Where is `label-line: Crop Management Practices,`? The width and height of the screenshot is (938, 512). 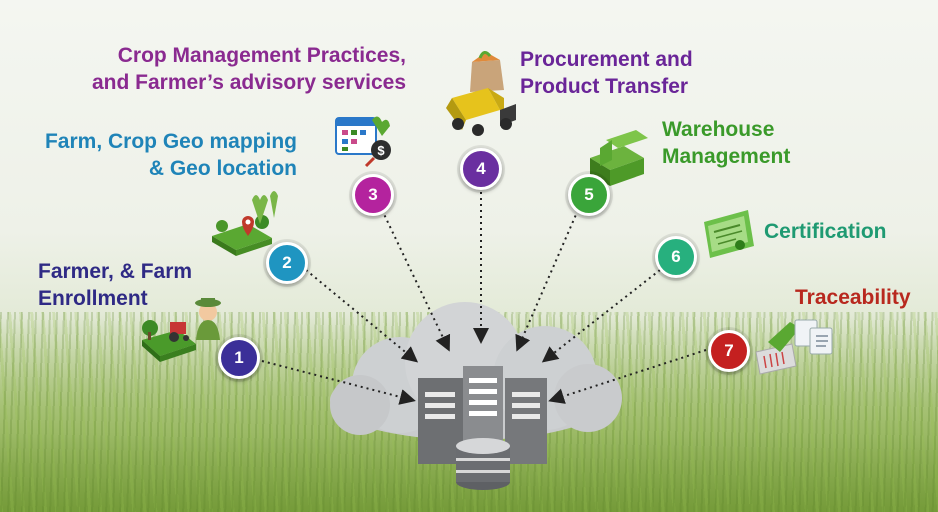 label-line: Crop Management Practices, is located at coordinates (261, 55).